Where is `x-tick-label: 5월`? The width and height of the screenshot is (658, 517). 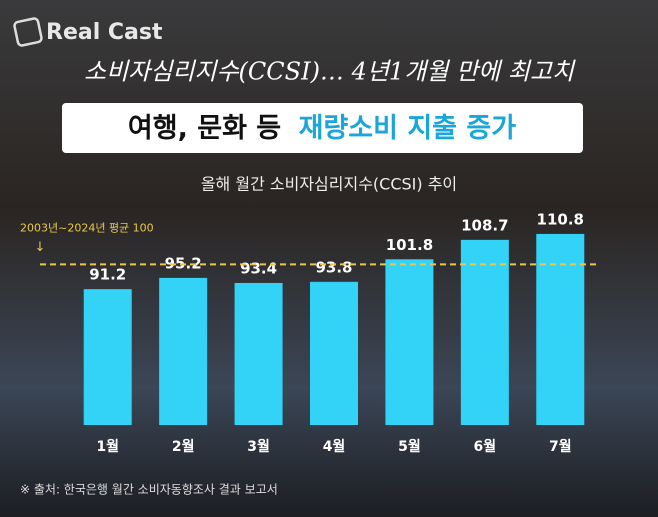 x-tick-label: 5월 is located at coordinates (409, 446).